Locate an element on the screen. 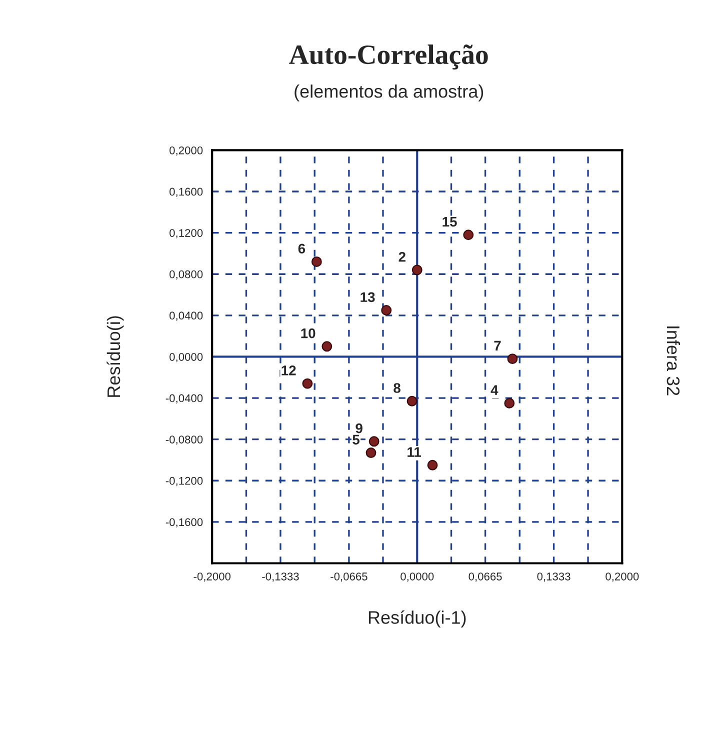 This screenshot has width=707, height=751. x-tick-label: 0,2000 is located at coordinates (622, 577).